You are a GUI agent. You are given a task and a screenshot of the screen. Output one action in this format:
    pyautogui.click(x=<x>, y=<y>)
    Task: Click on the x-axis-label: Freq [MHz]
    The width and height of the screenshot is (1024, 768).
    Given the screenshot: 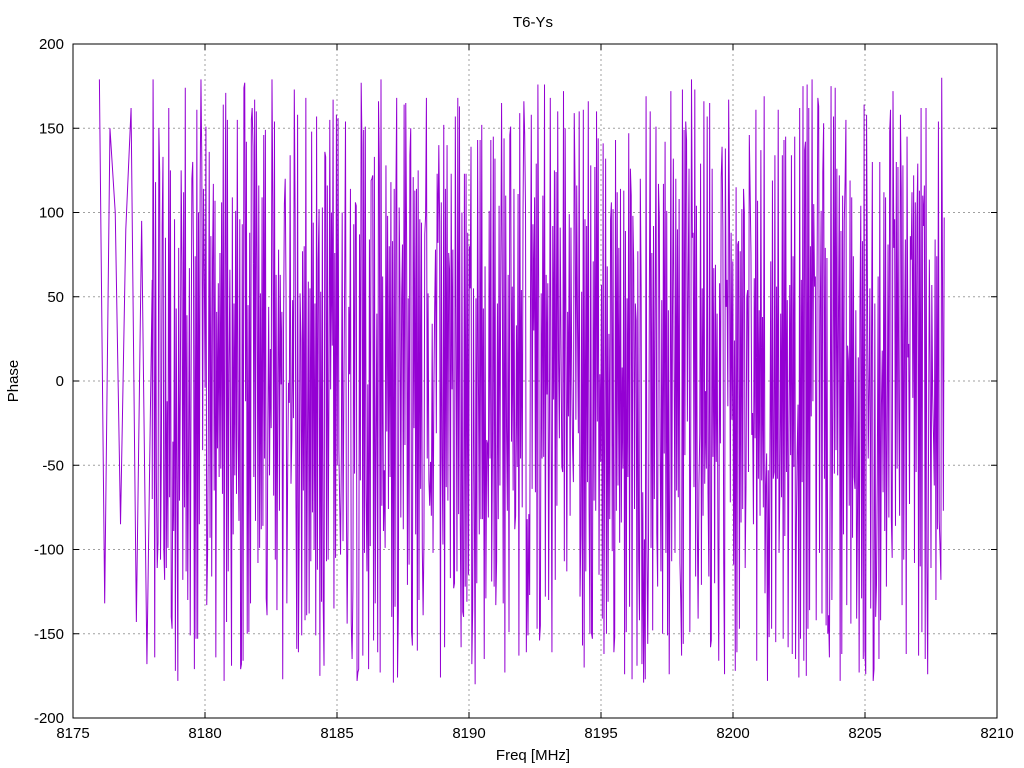 What is the action you would take?
    pyautogui.click(x=533, y=755)
    